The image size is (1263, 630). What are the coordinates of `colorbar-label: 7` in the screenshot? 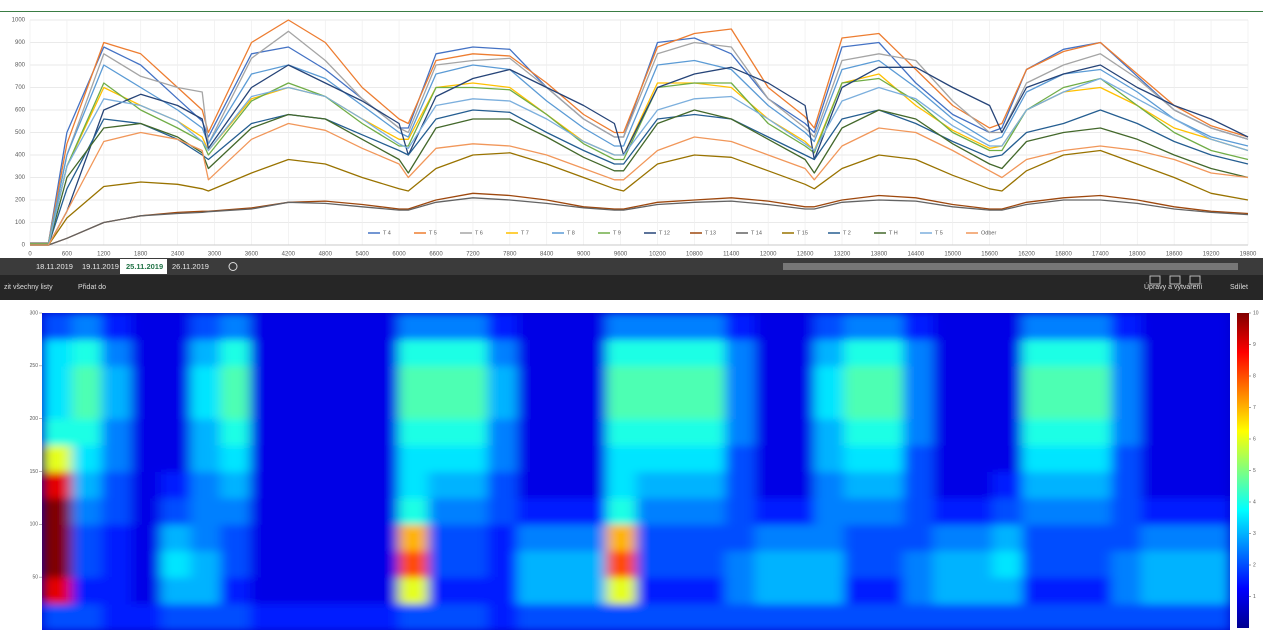 It's located at (1254, 408).